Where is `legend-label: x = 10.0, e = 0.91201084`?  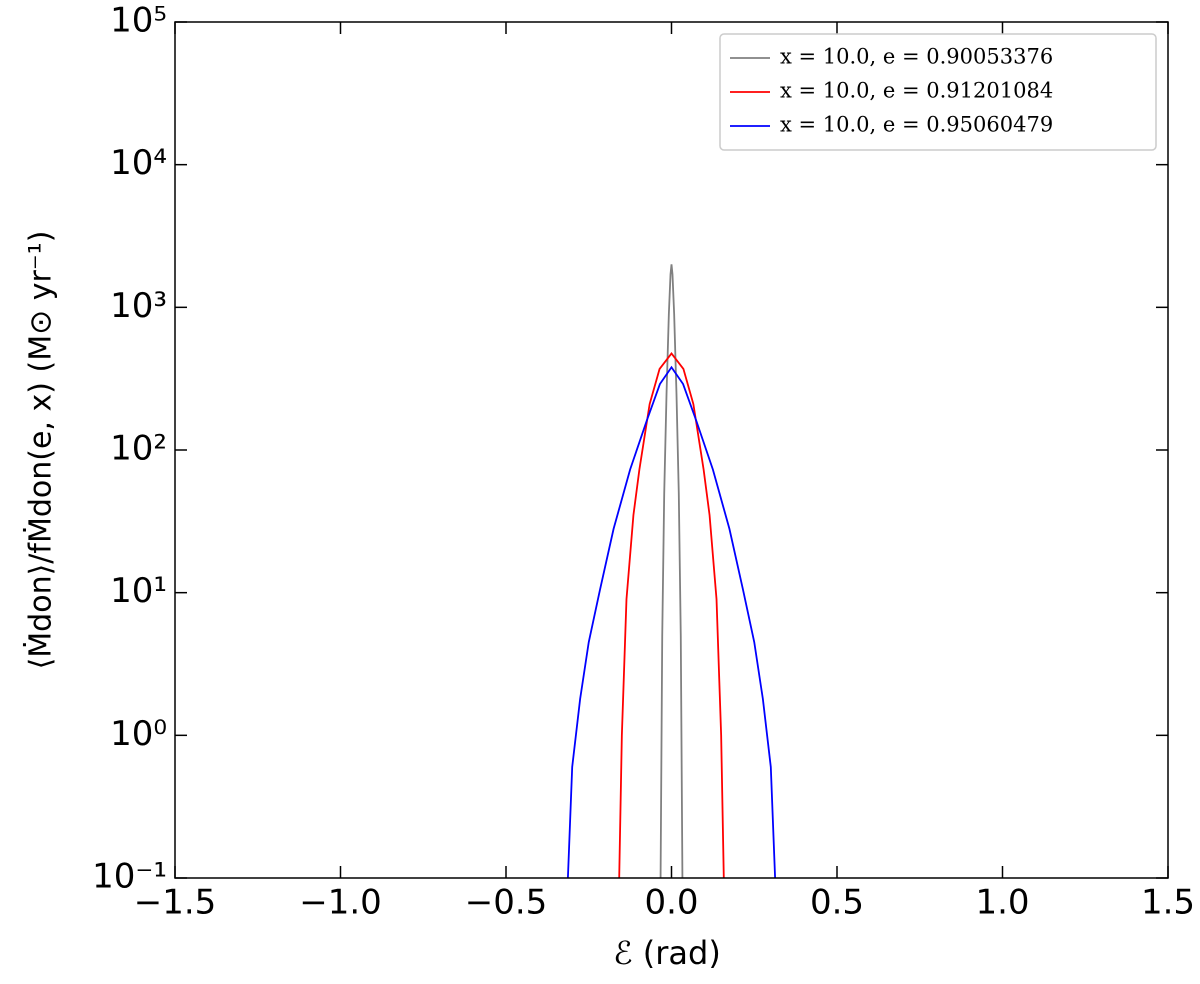 legend-label: x = 10.0, e = 0.91201084 is located at coordinates (916, 91).